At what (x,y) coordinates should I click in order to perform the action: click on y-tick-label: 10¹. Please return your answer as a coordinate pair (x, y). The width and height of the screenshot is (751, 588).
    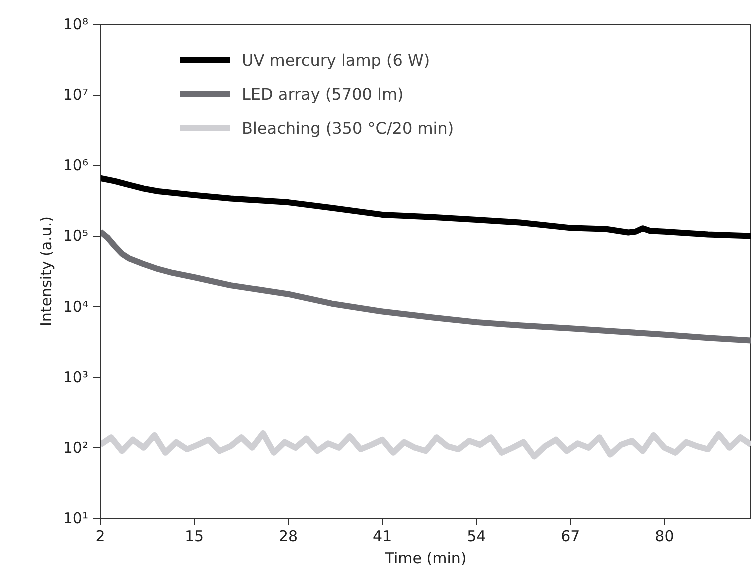
    Looking at the image, I should click on (76, 519).